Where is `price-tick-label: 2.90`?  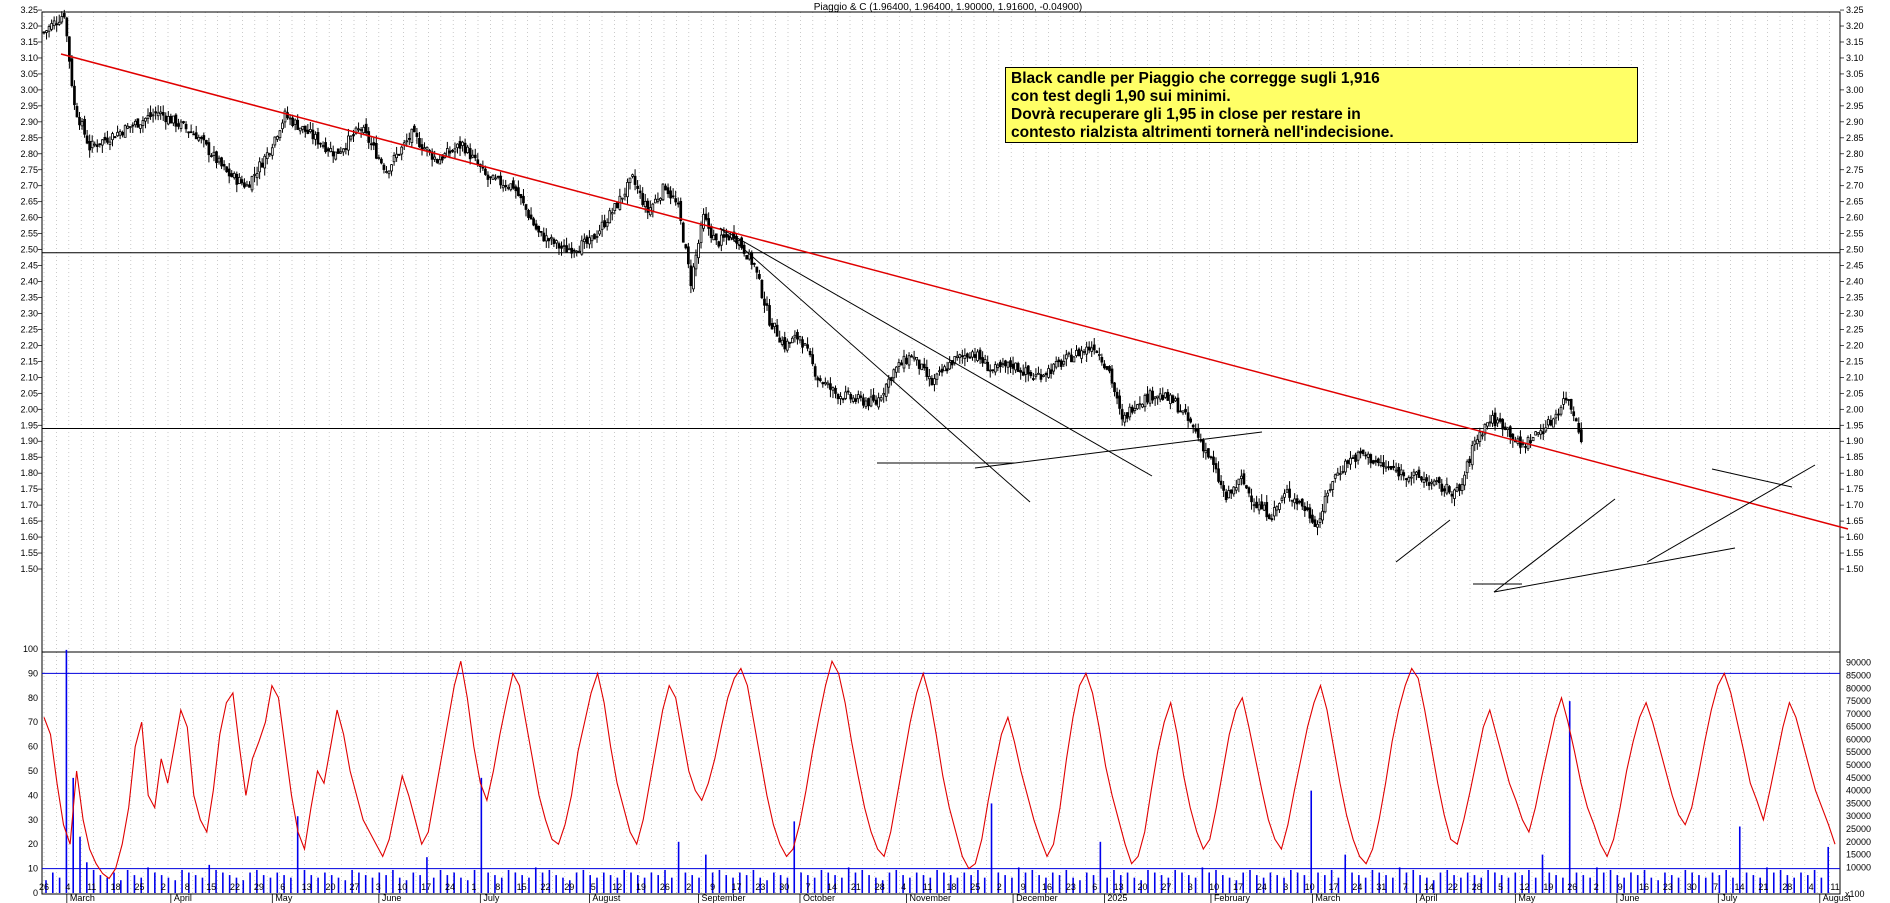 price-tick-label: 2.90 is located at coordinates (29, 122).